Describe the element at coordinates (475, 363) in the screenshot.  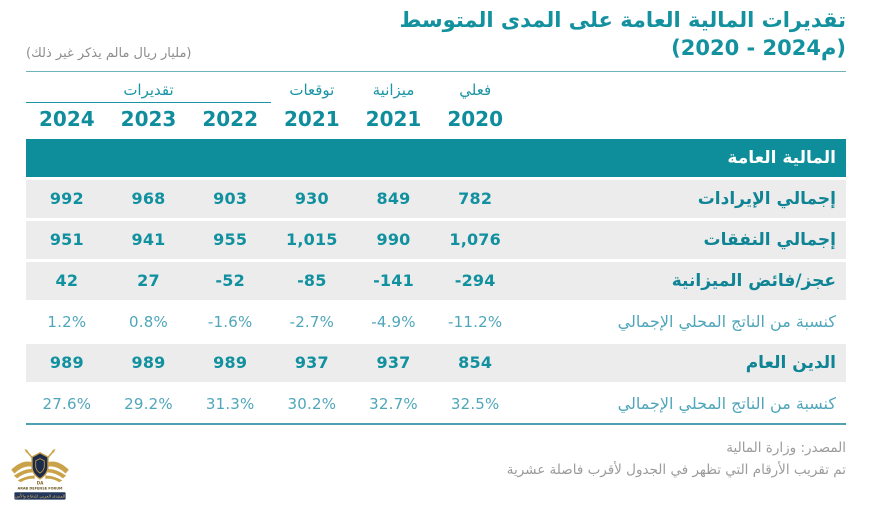
I see `cell-2020: 854` at that location.